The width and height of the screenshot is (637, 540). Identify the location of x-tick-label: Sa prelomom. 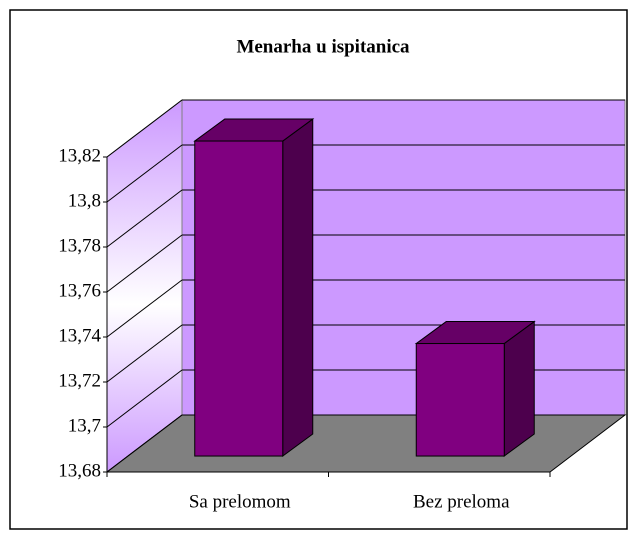
(240, 501).